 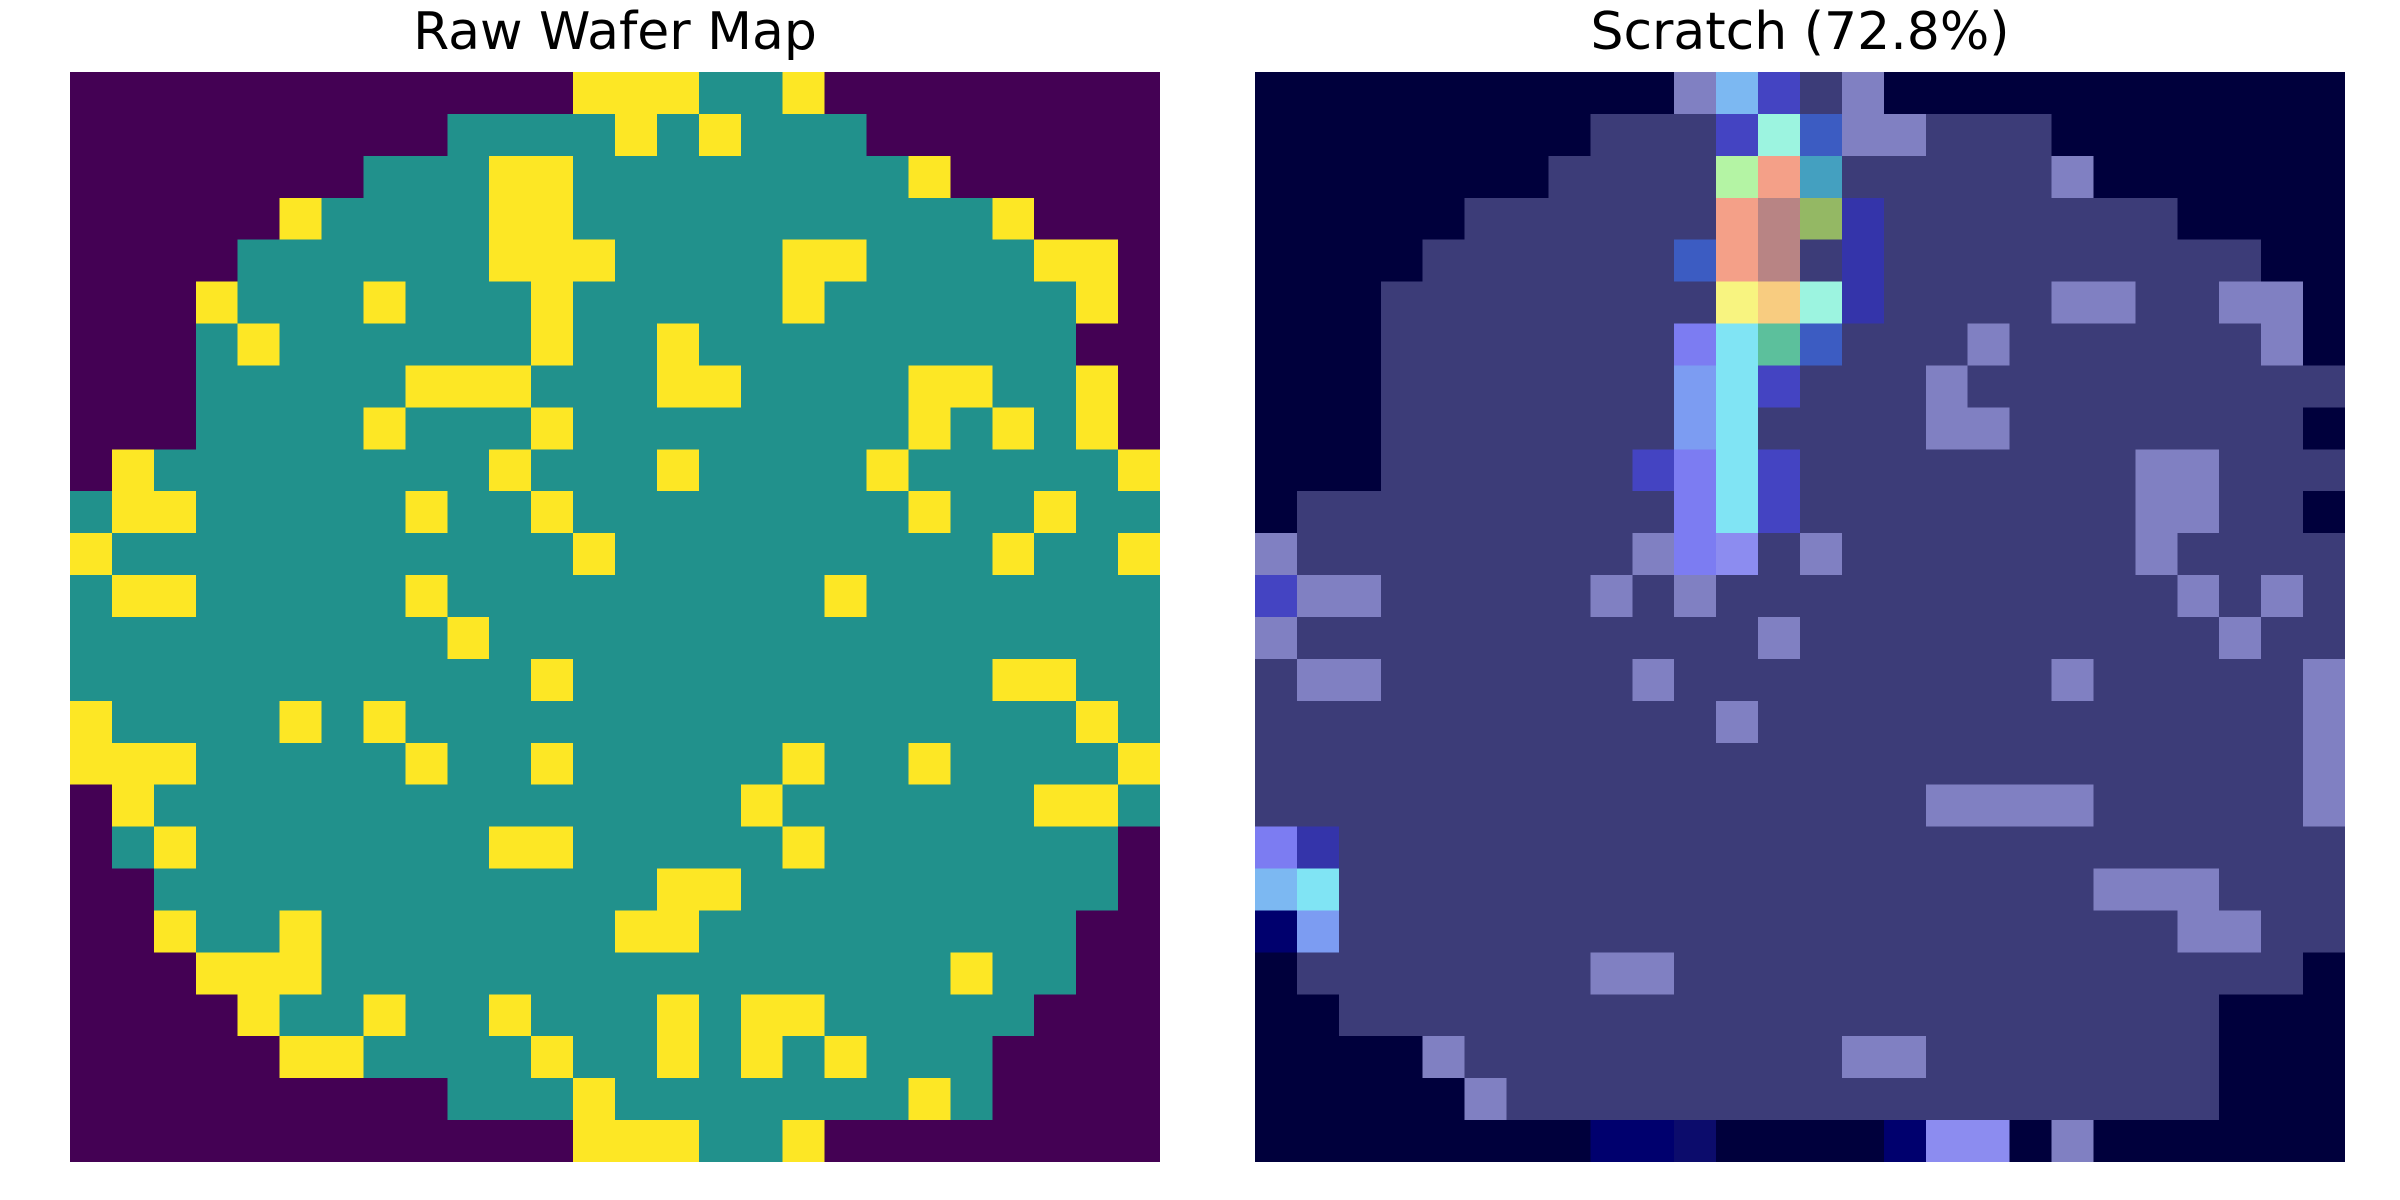 I want to click on scratch-cell-r14-c17, so click(x=1989, y=680).